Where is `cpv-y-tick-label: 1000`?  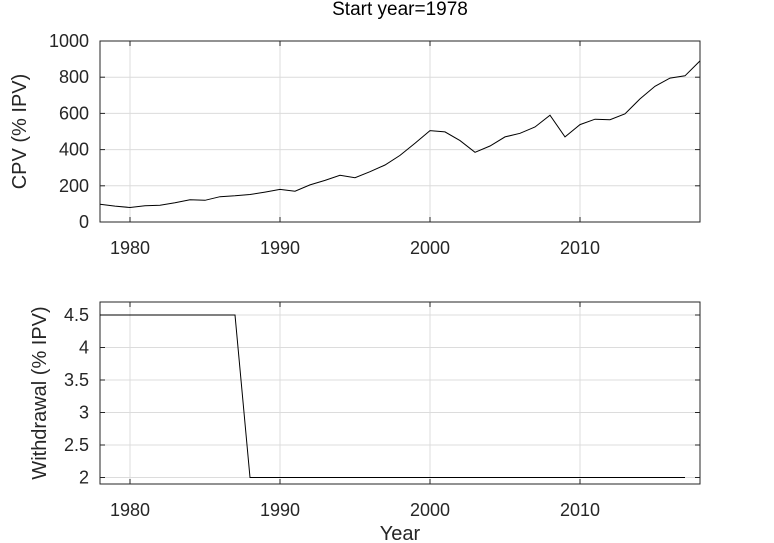 cpv-y-tick-label: 1000 is located at coordinates (69, 41).